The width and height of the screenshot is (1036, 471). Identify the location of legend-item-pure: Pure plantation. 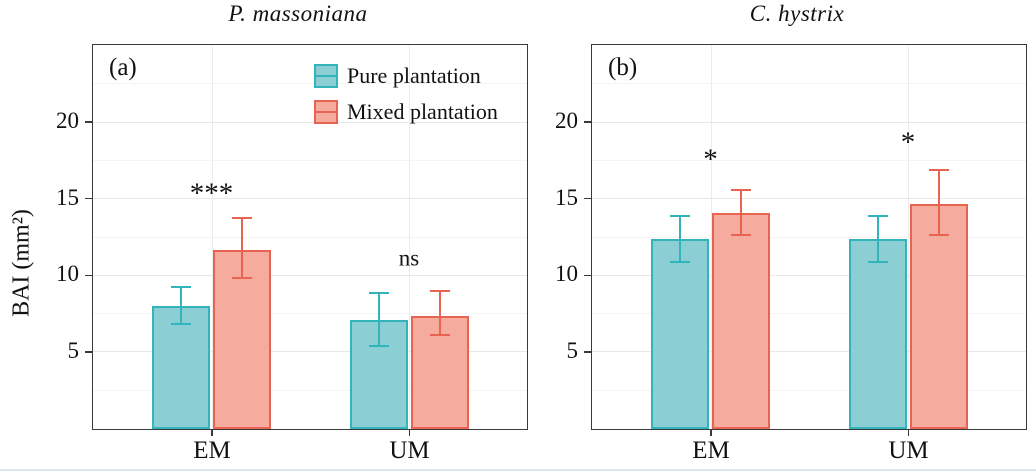
(406, 75).